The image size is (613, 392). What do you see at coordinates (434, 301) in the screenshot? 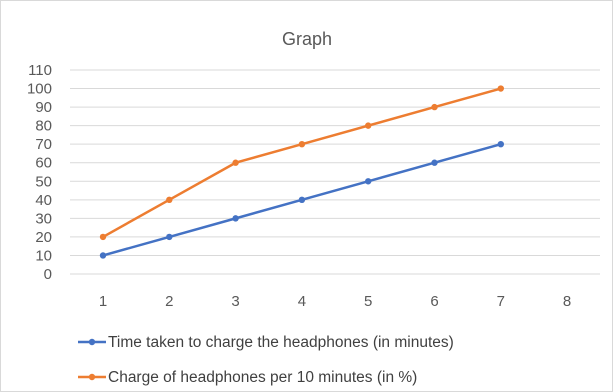
I see `x-tick-label: 6` at bounding box center [434, 301].